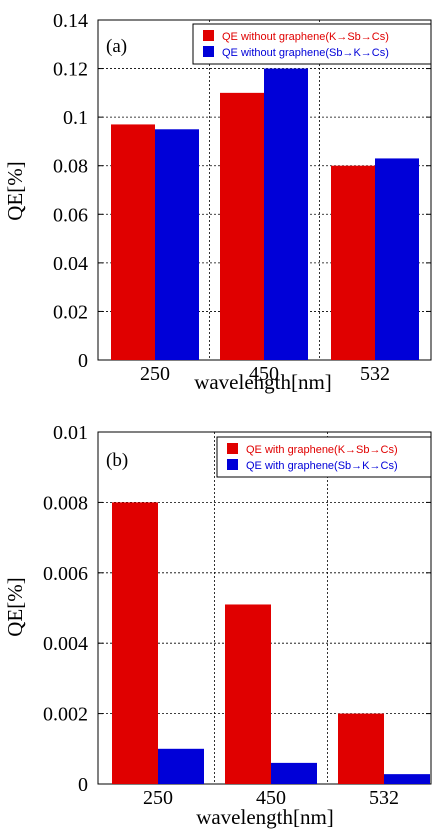 This screenshot has height=832, width=435. What do you see at coordinates (70, 264) in the screenshot?
I see `y-tick-label: 0.04` at bounding box center [70, 264].